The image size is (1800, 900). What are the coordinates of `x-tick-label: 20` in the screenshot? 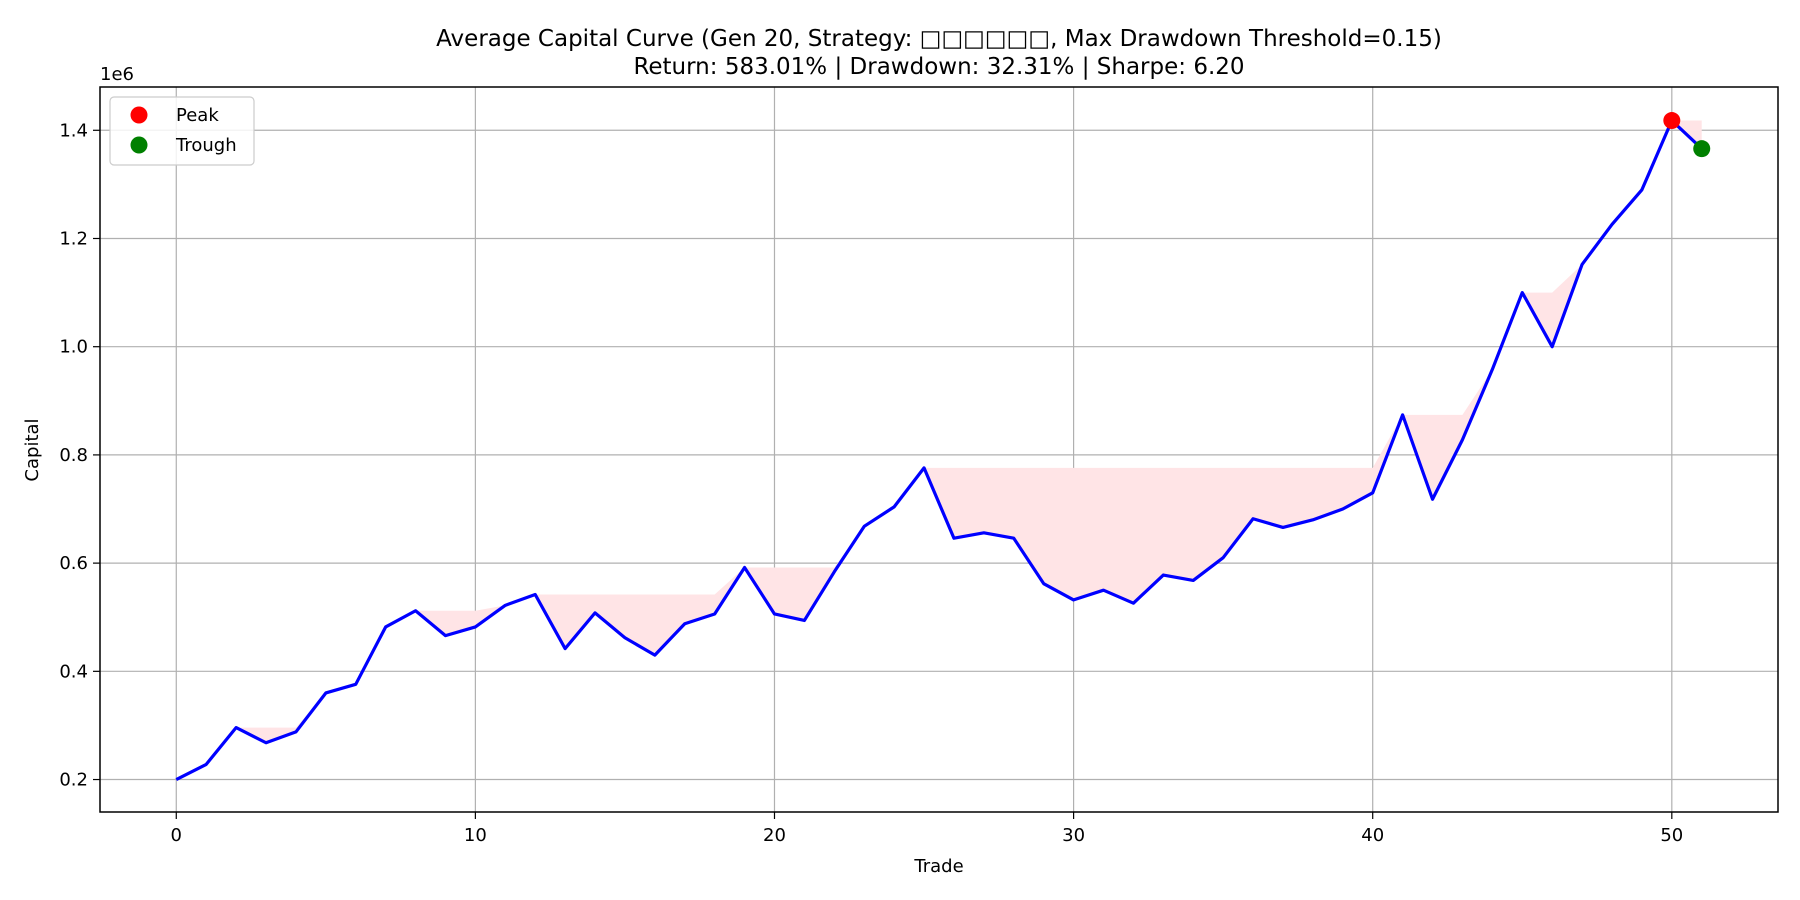 It's located at (774, 835).